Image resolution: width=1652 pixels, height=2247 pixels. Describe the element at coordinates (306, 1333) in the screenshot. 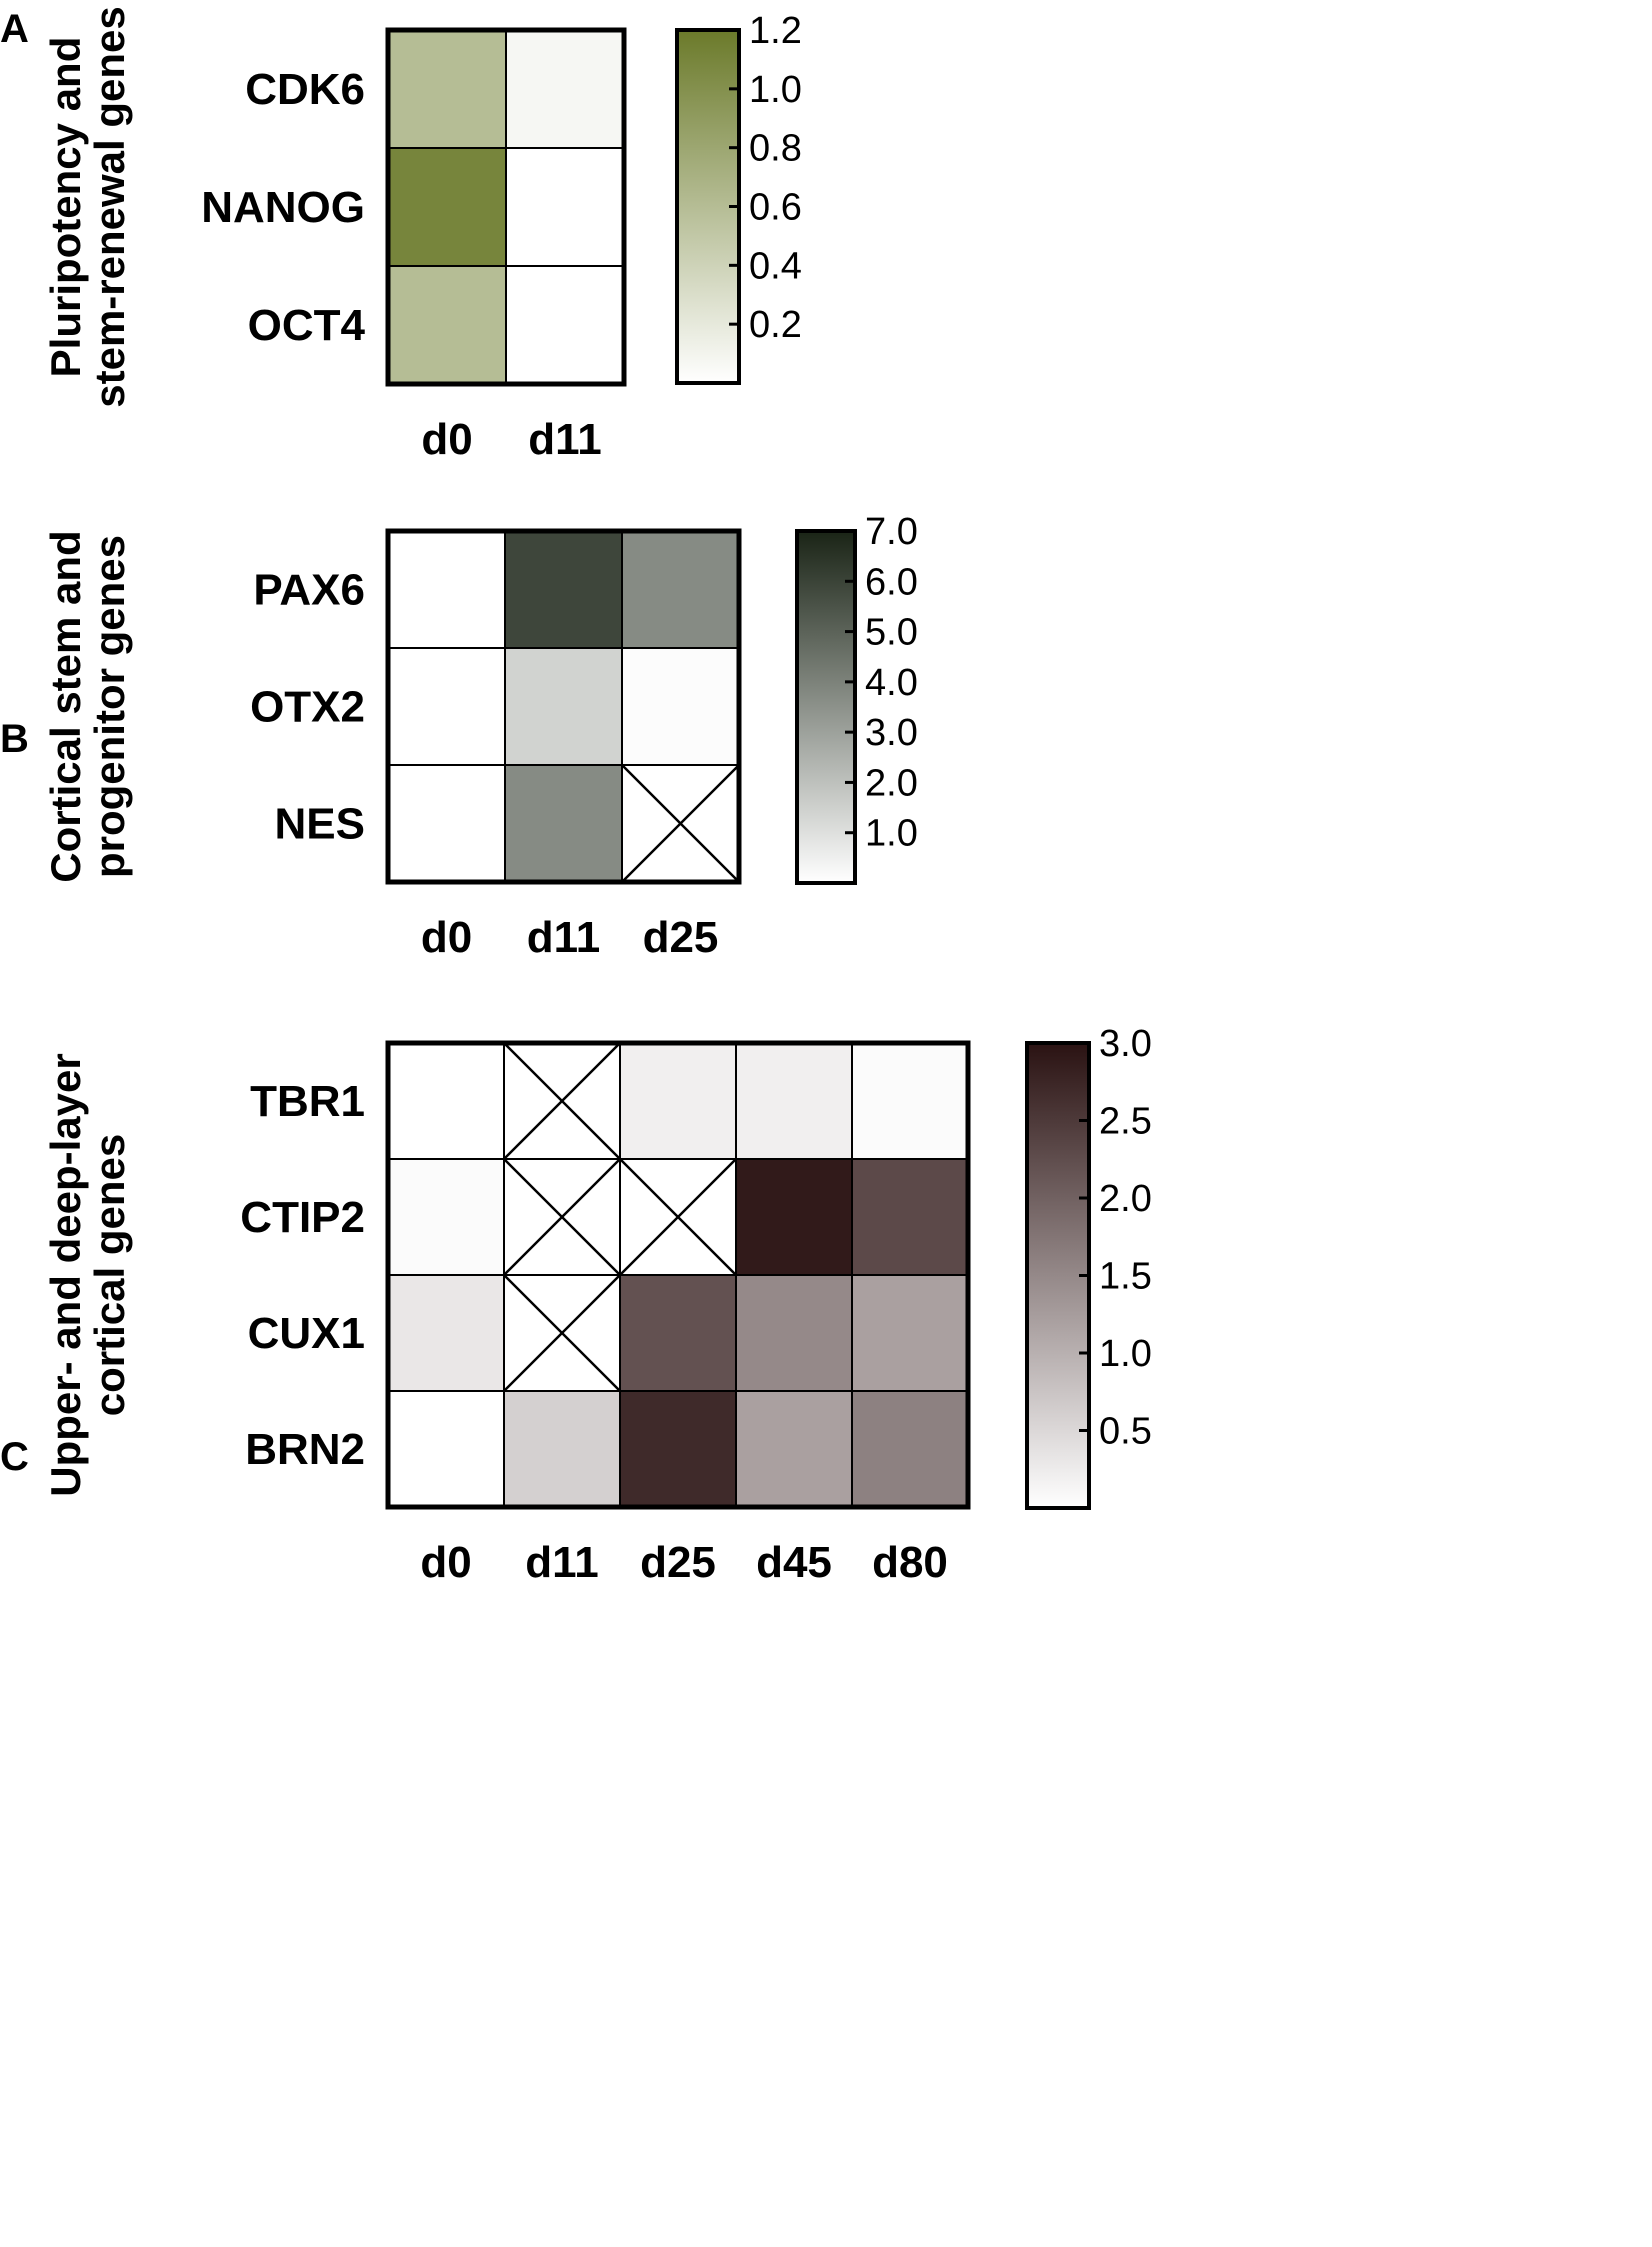

I see `row-label-cux1: CUX1` at that location.